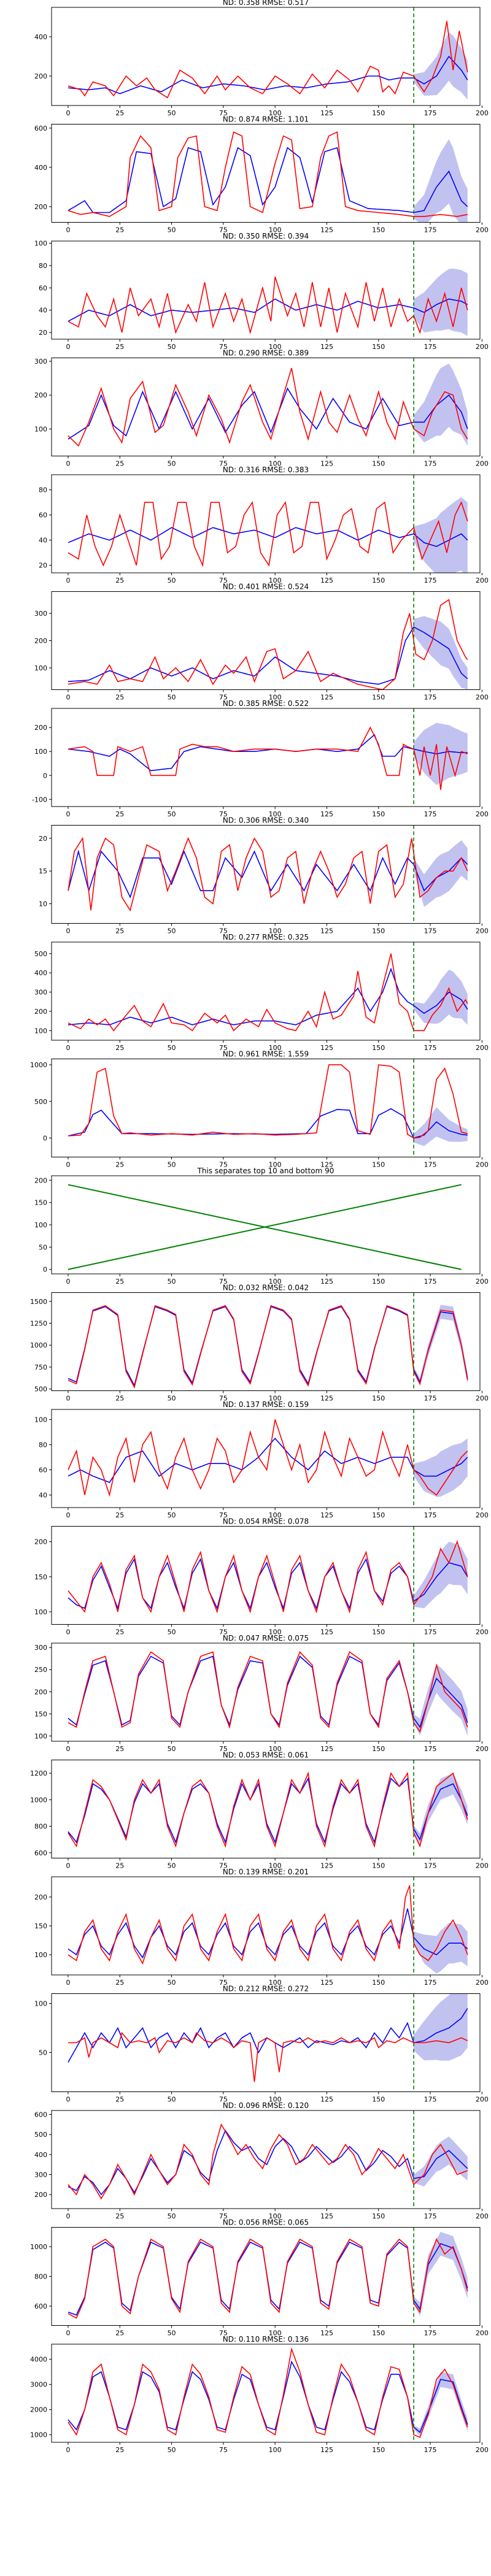 The width and height of the screenshot is (491, 2576). Describe the element at coordinates (266, 353) in the screenshot. I see `chart-title: ND: 0.290 RMSE: 0.389` at that location.